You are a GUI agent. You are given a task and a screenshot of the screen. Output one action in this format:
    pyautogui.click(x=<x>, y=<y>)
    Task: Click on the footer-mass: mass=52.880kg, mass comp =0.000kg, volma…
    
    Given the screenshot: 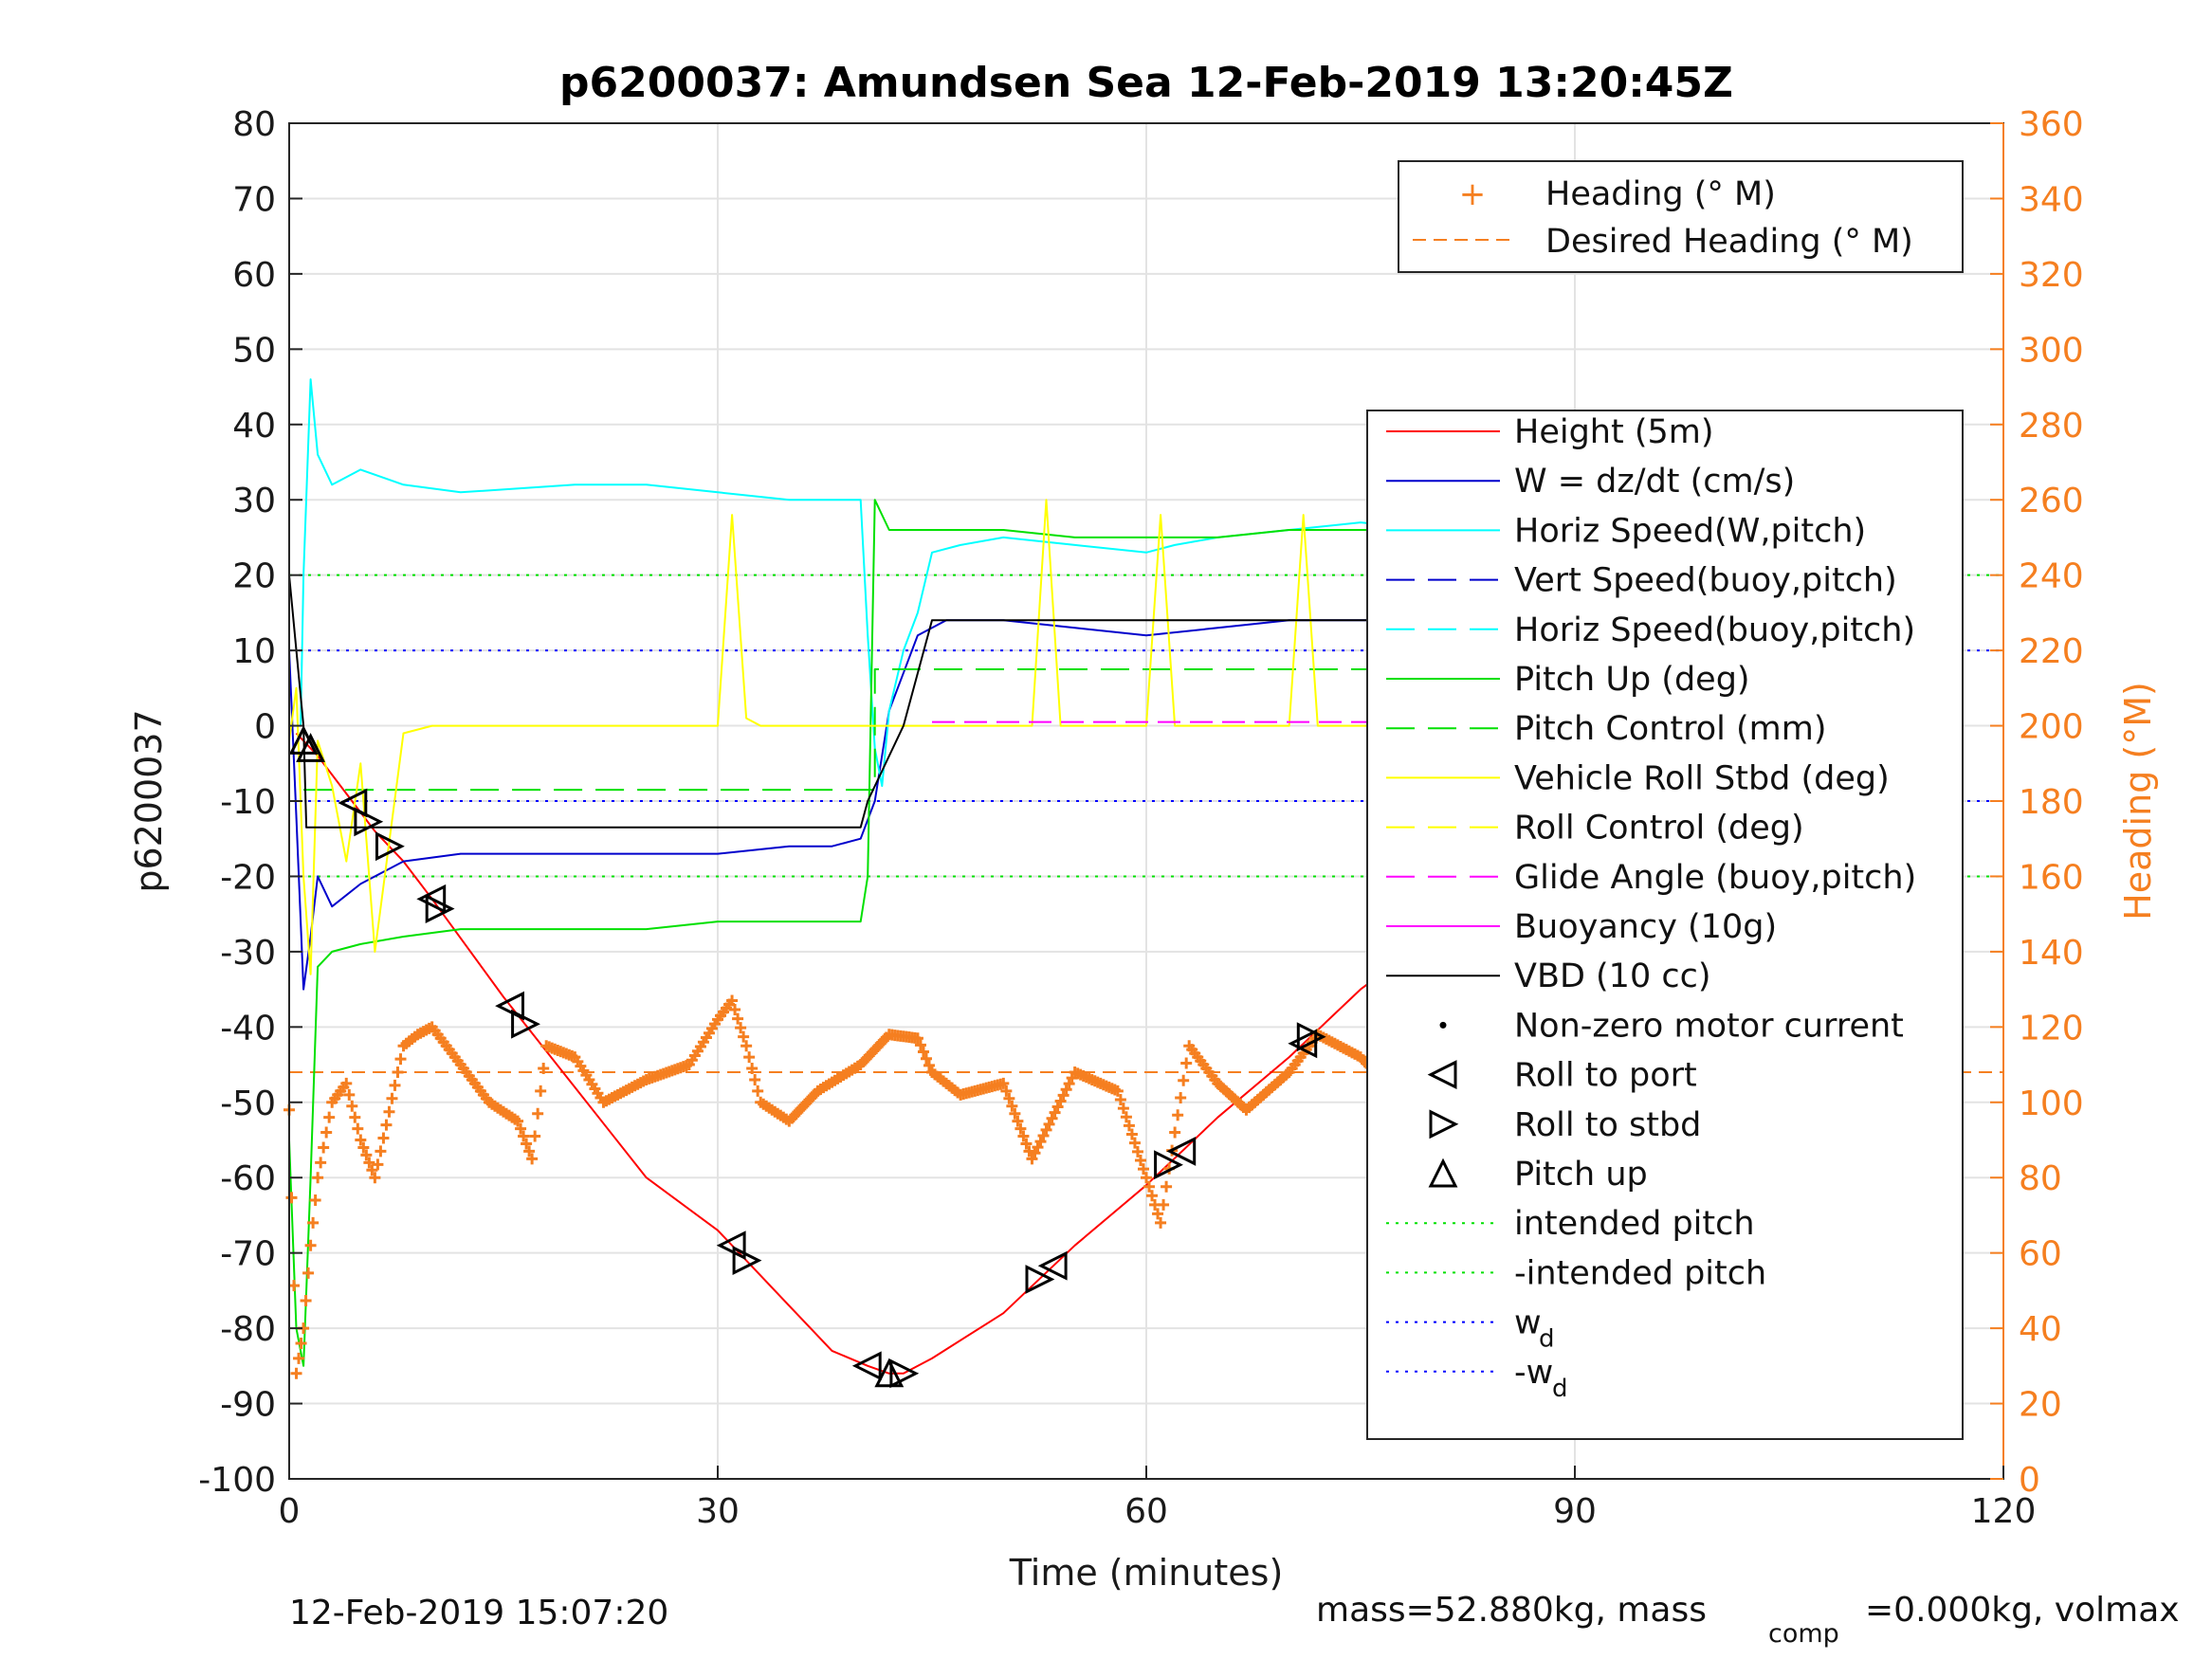 What is the action you would take?
    pyautogui.click(x=1748, y=1620)
    